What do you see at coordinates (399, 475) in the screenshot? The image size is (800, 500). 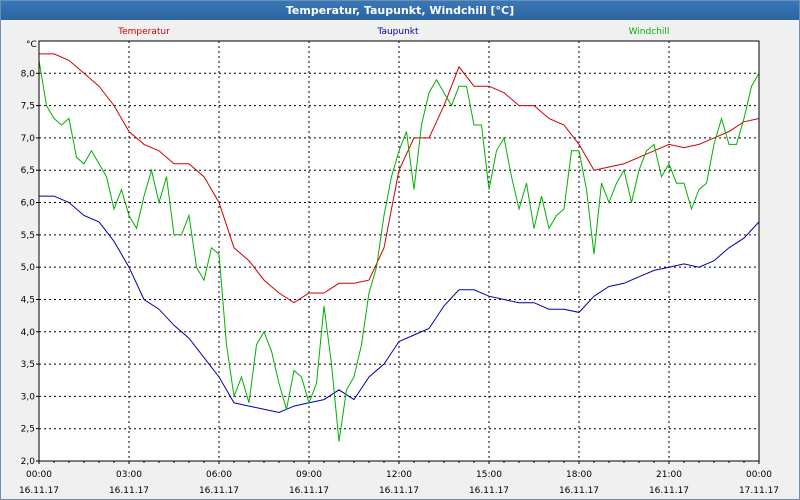 I see `x-tick-time: 12:00` at bounding box center [399, 475].